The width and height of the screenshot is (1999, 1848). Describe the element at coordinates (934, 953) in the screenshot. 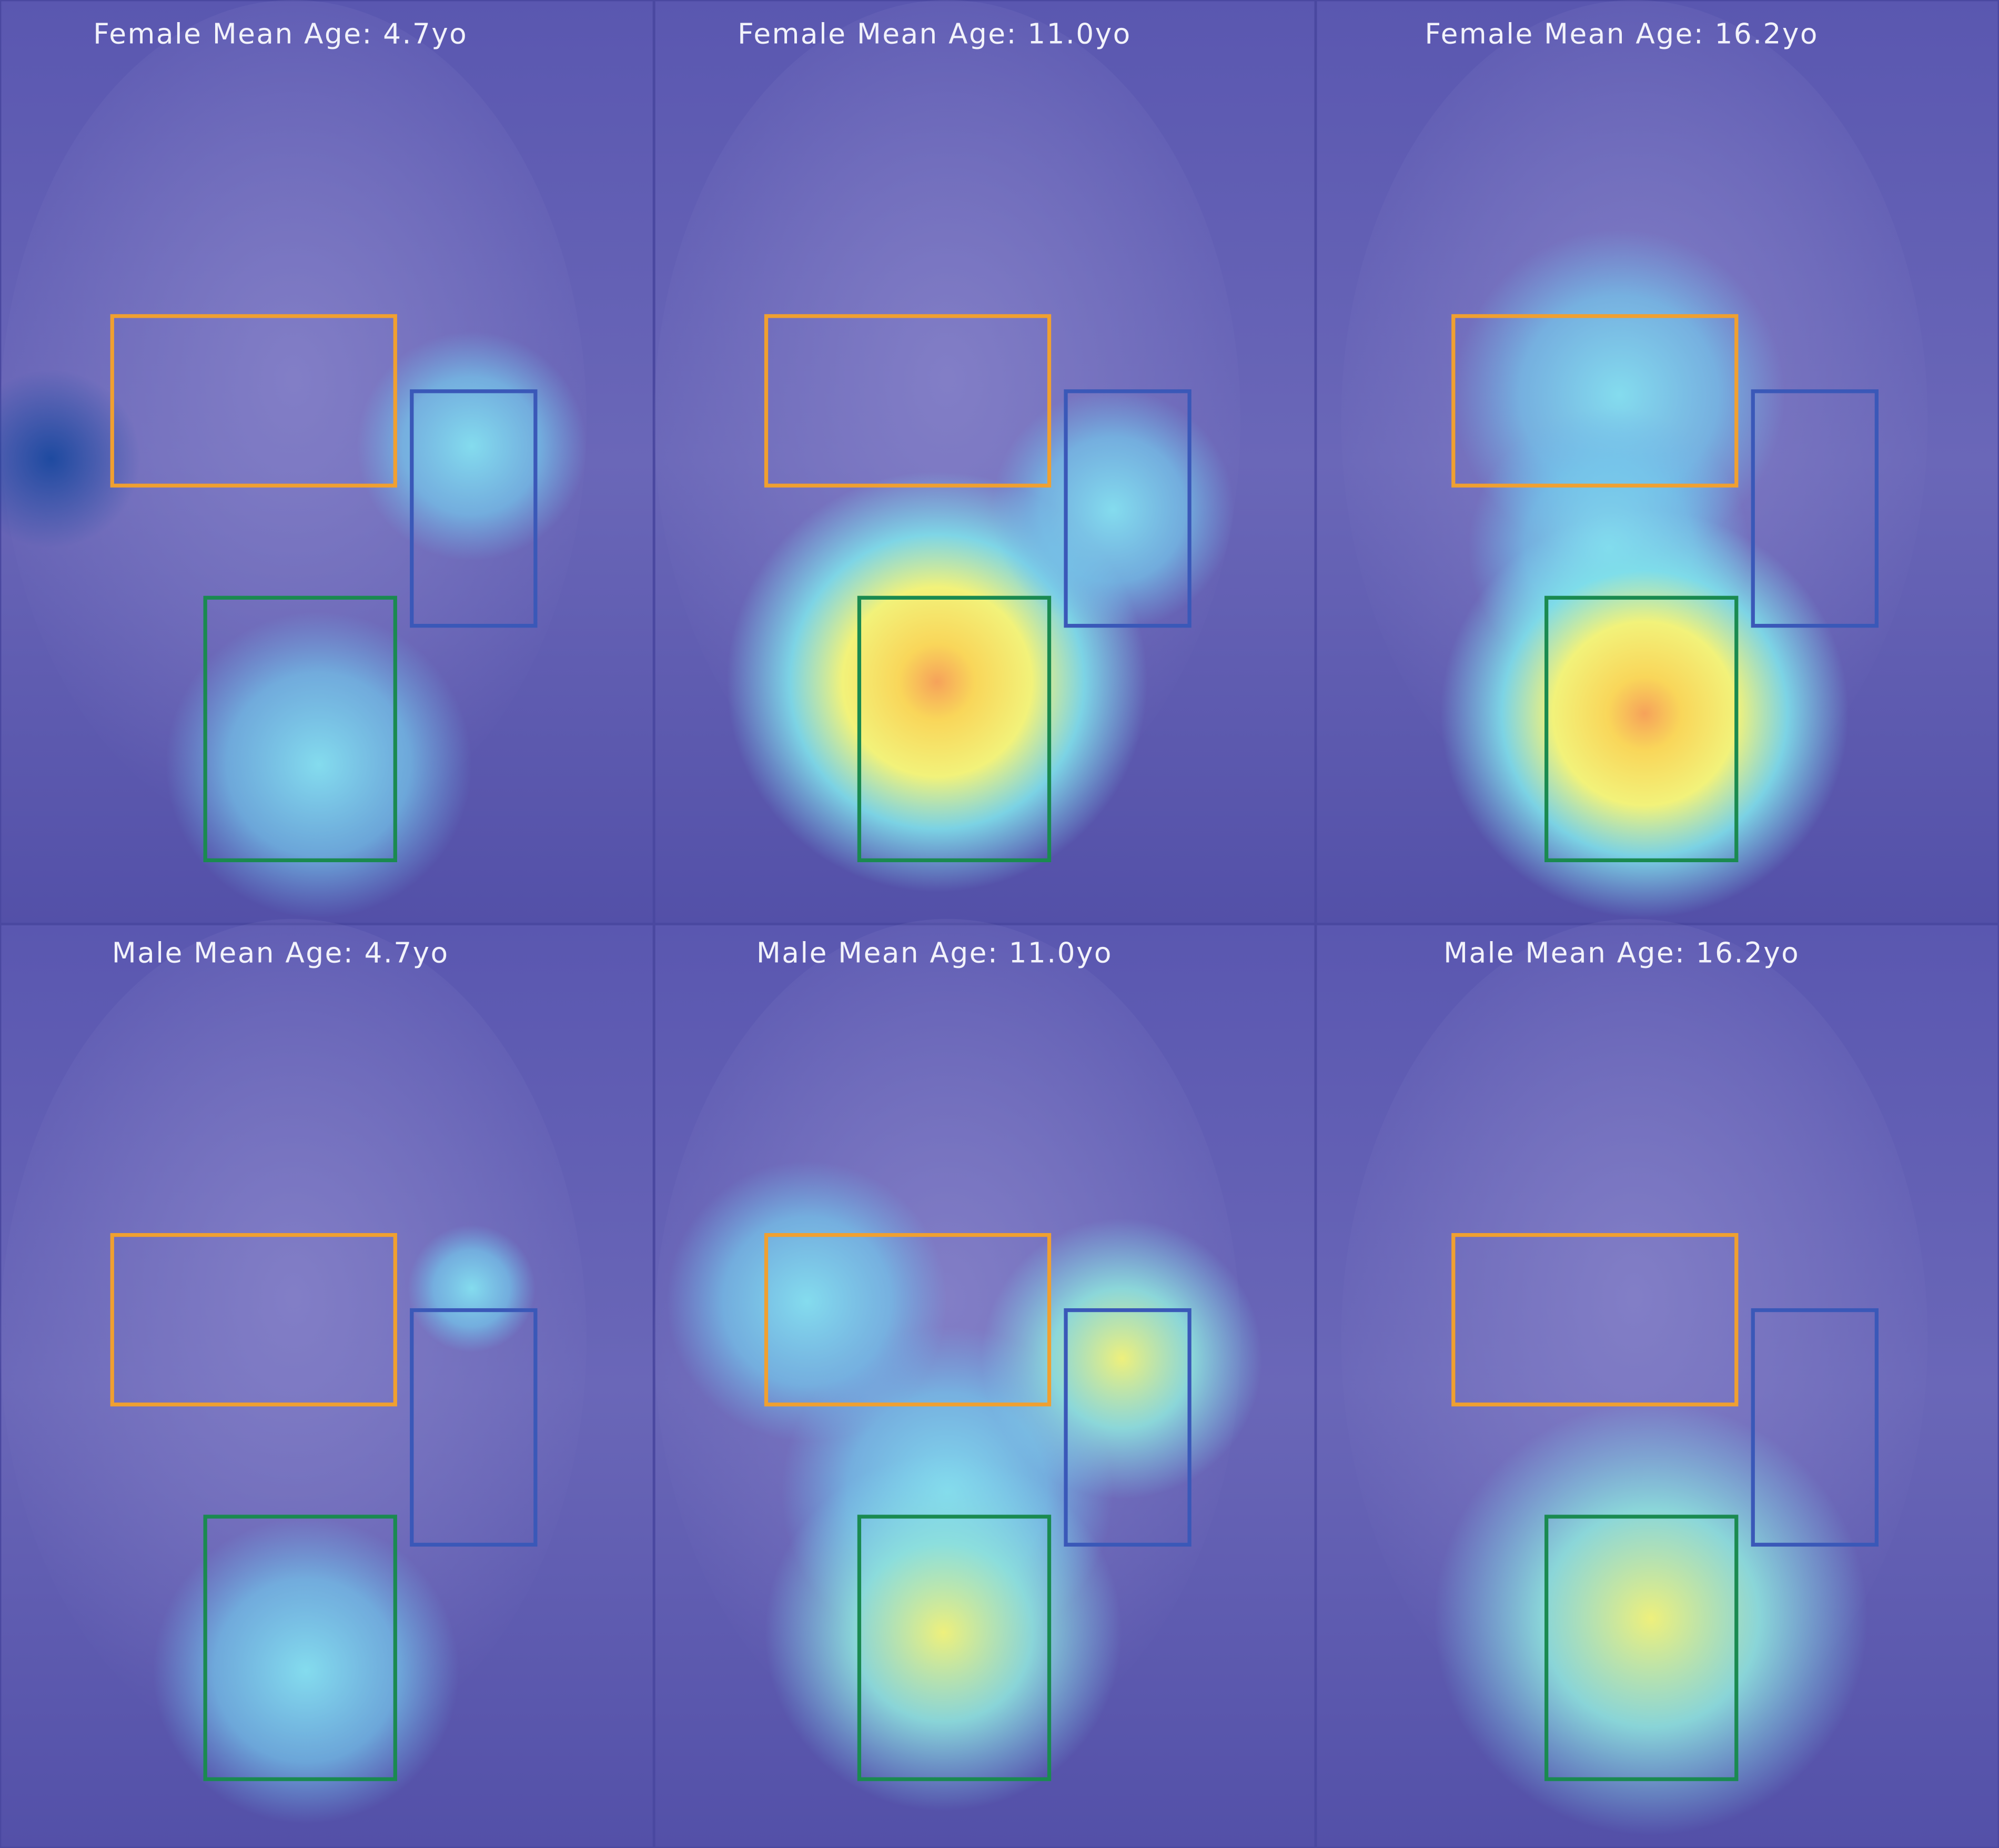

I see `panel-title: Male Mean Age: 11.0yo` at that location.